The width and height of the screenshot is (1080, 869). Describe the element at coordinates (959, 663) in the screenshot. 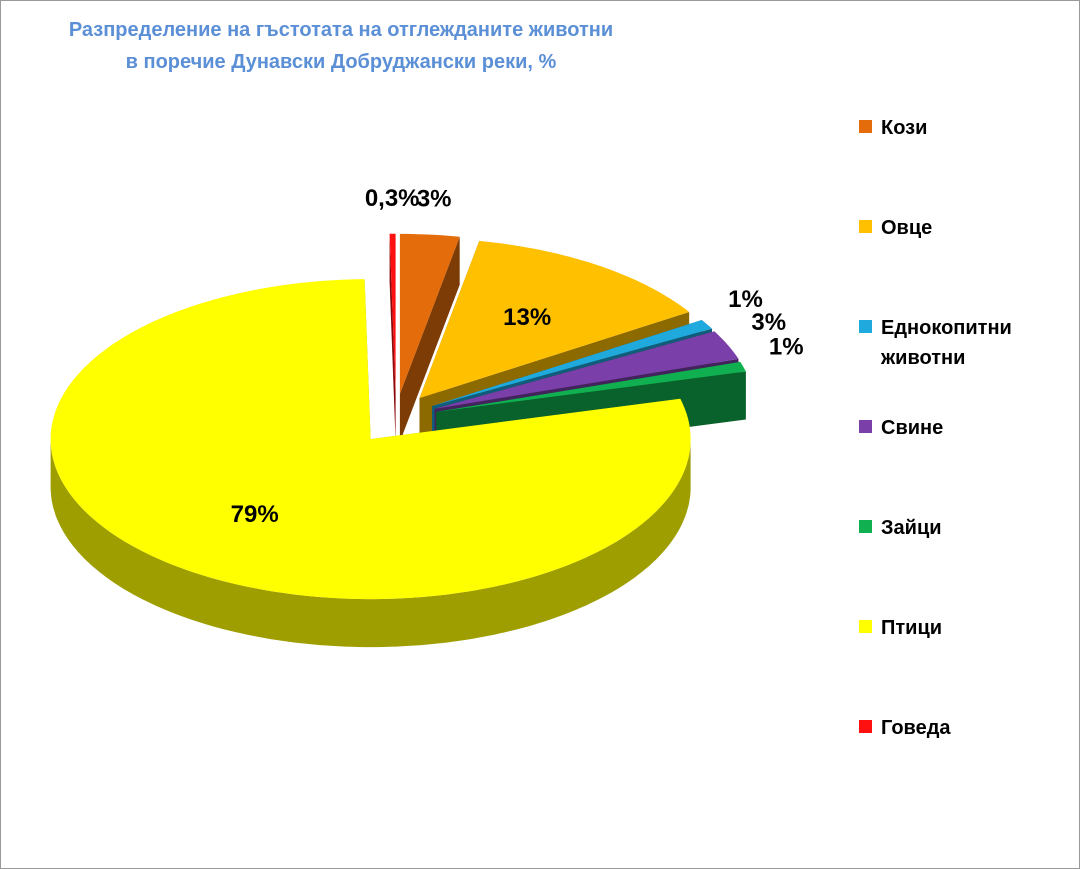

I see `legend-item: Птици` at that location.